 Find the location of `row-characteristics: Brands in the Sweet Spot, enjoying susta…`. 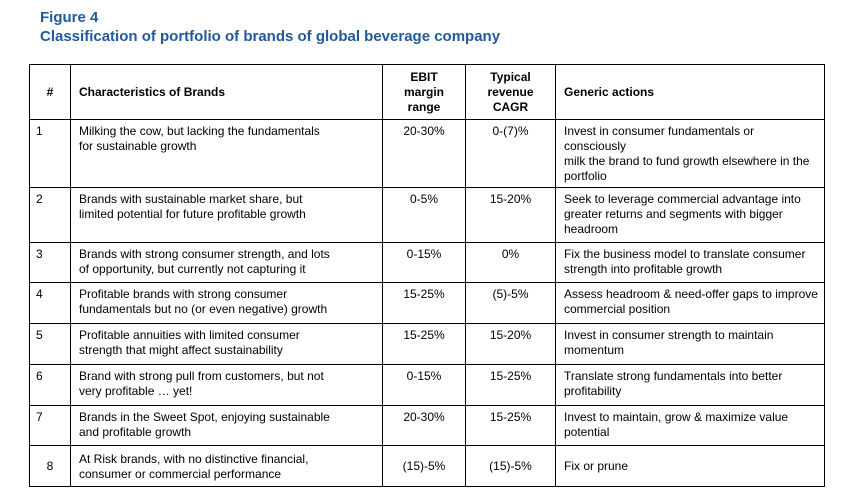

row-characteristics: Brands in the Sweet Spot, enjoying susta… is located at coordinates (226, 425).